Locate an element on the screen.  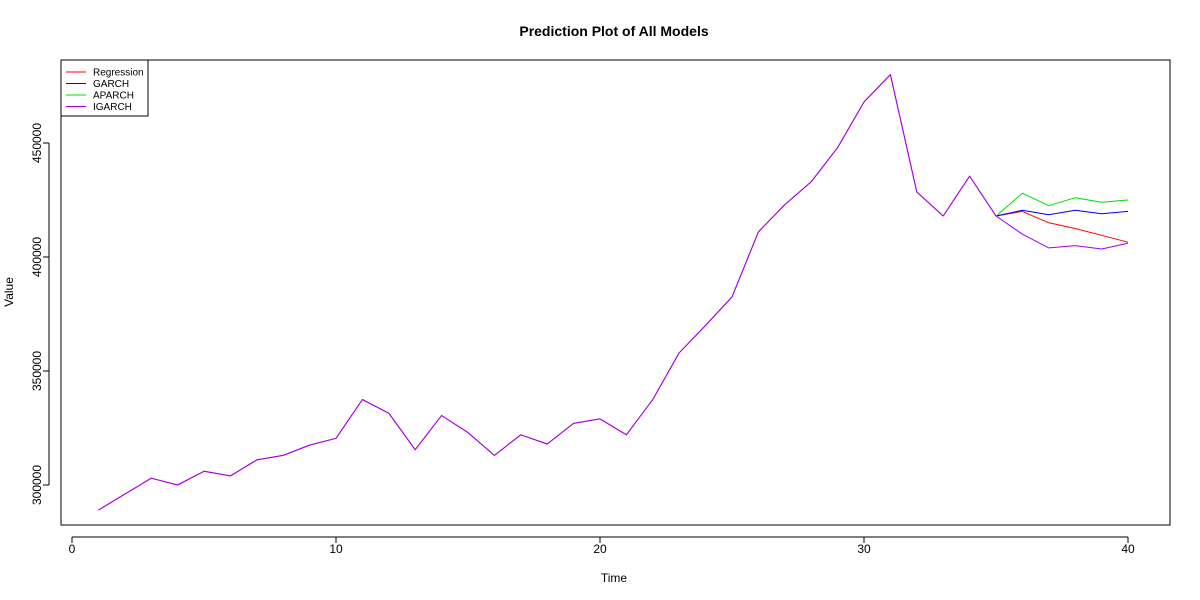
y-tick-label: 450000 is located at coordinates (37, 143).